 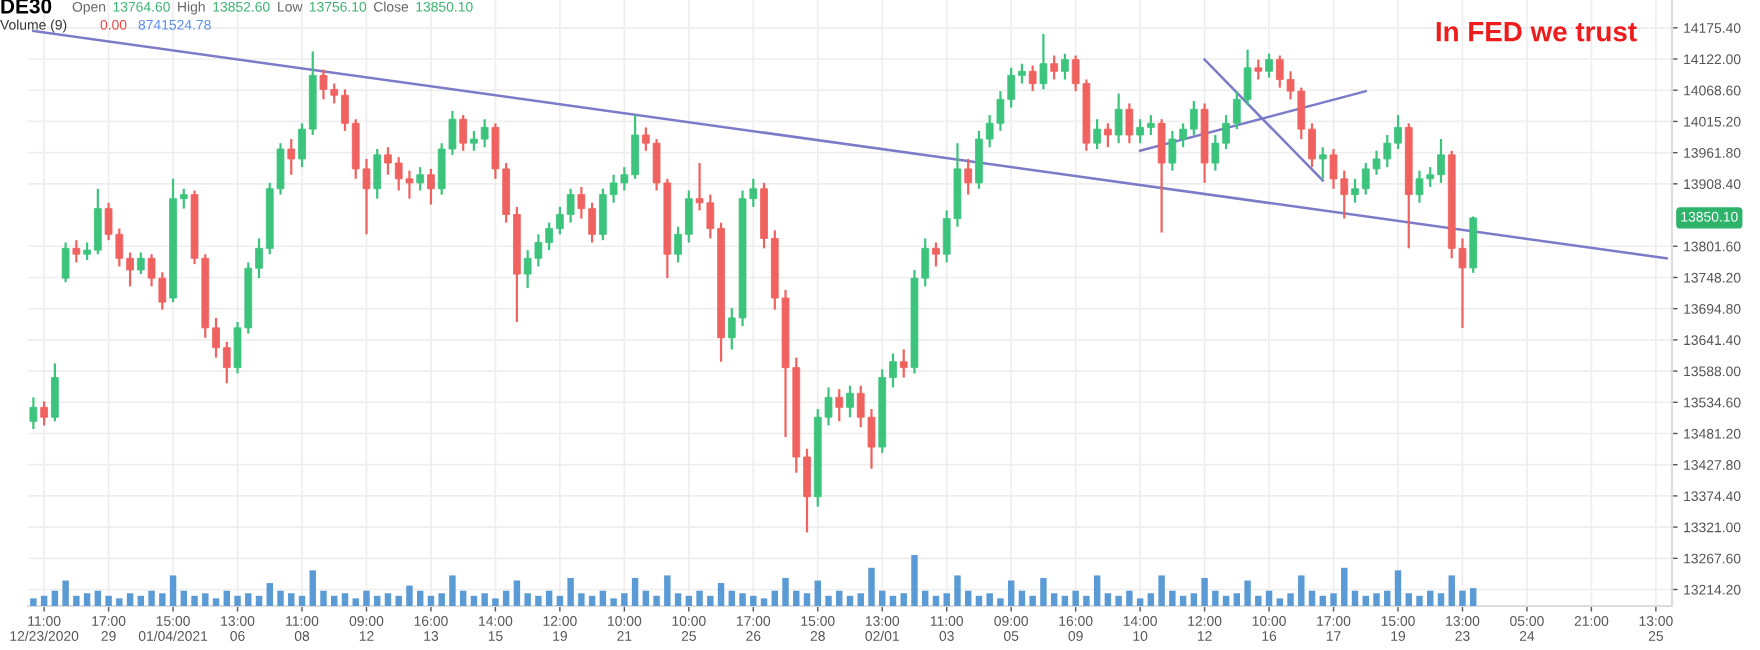 I want to click on annotation: In FED we trust, so click(x=1536, y=32).